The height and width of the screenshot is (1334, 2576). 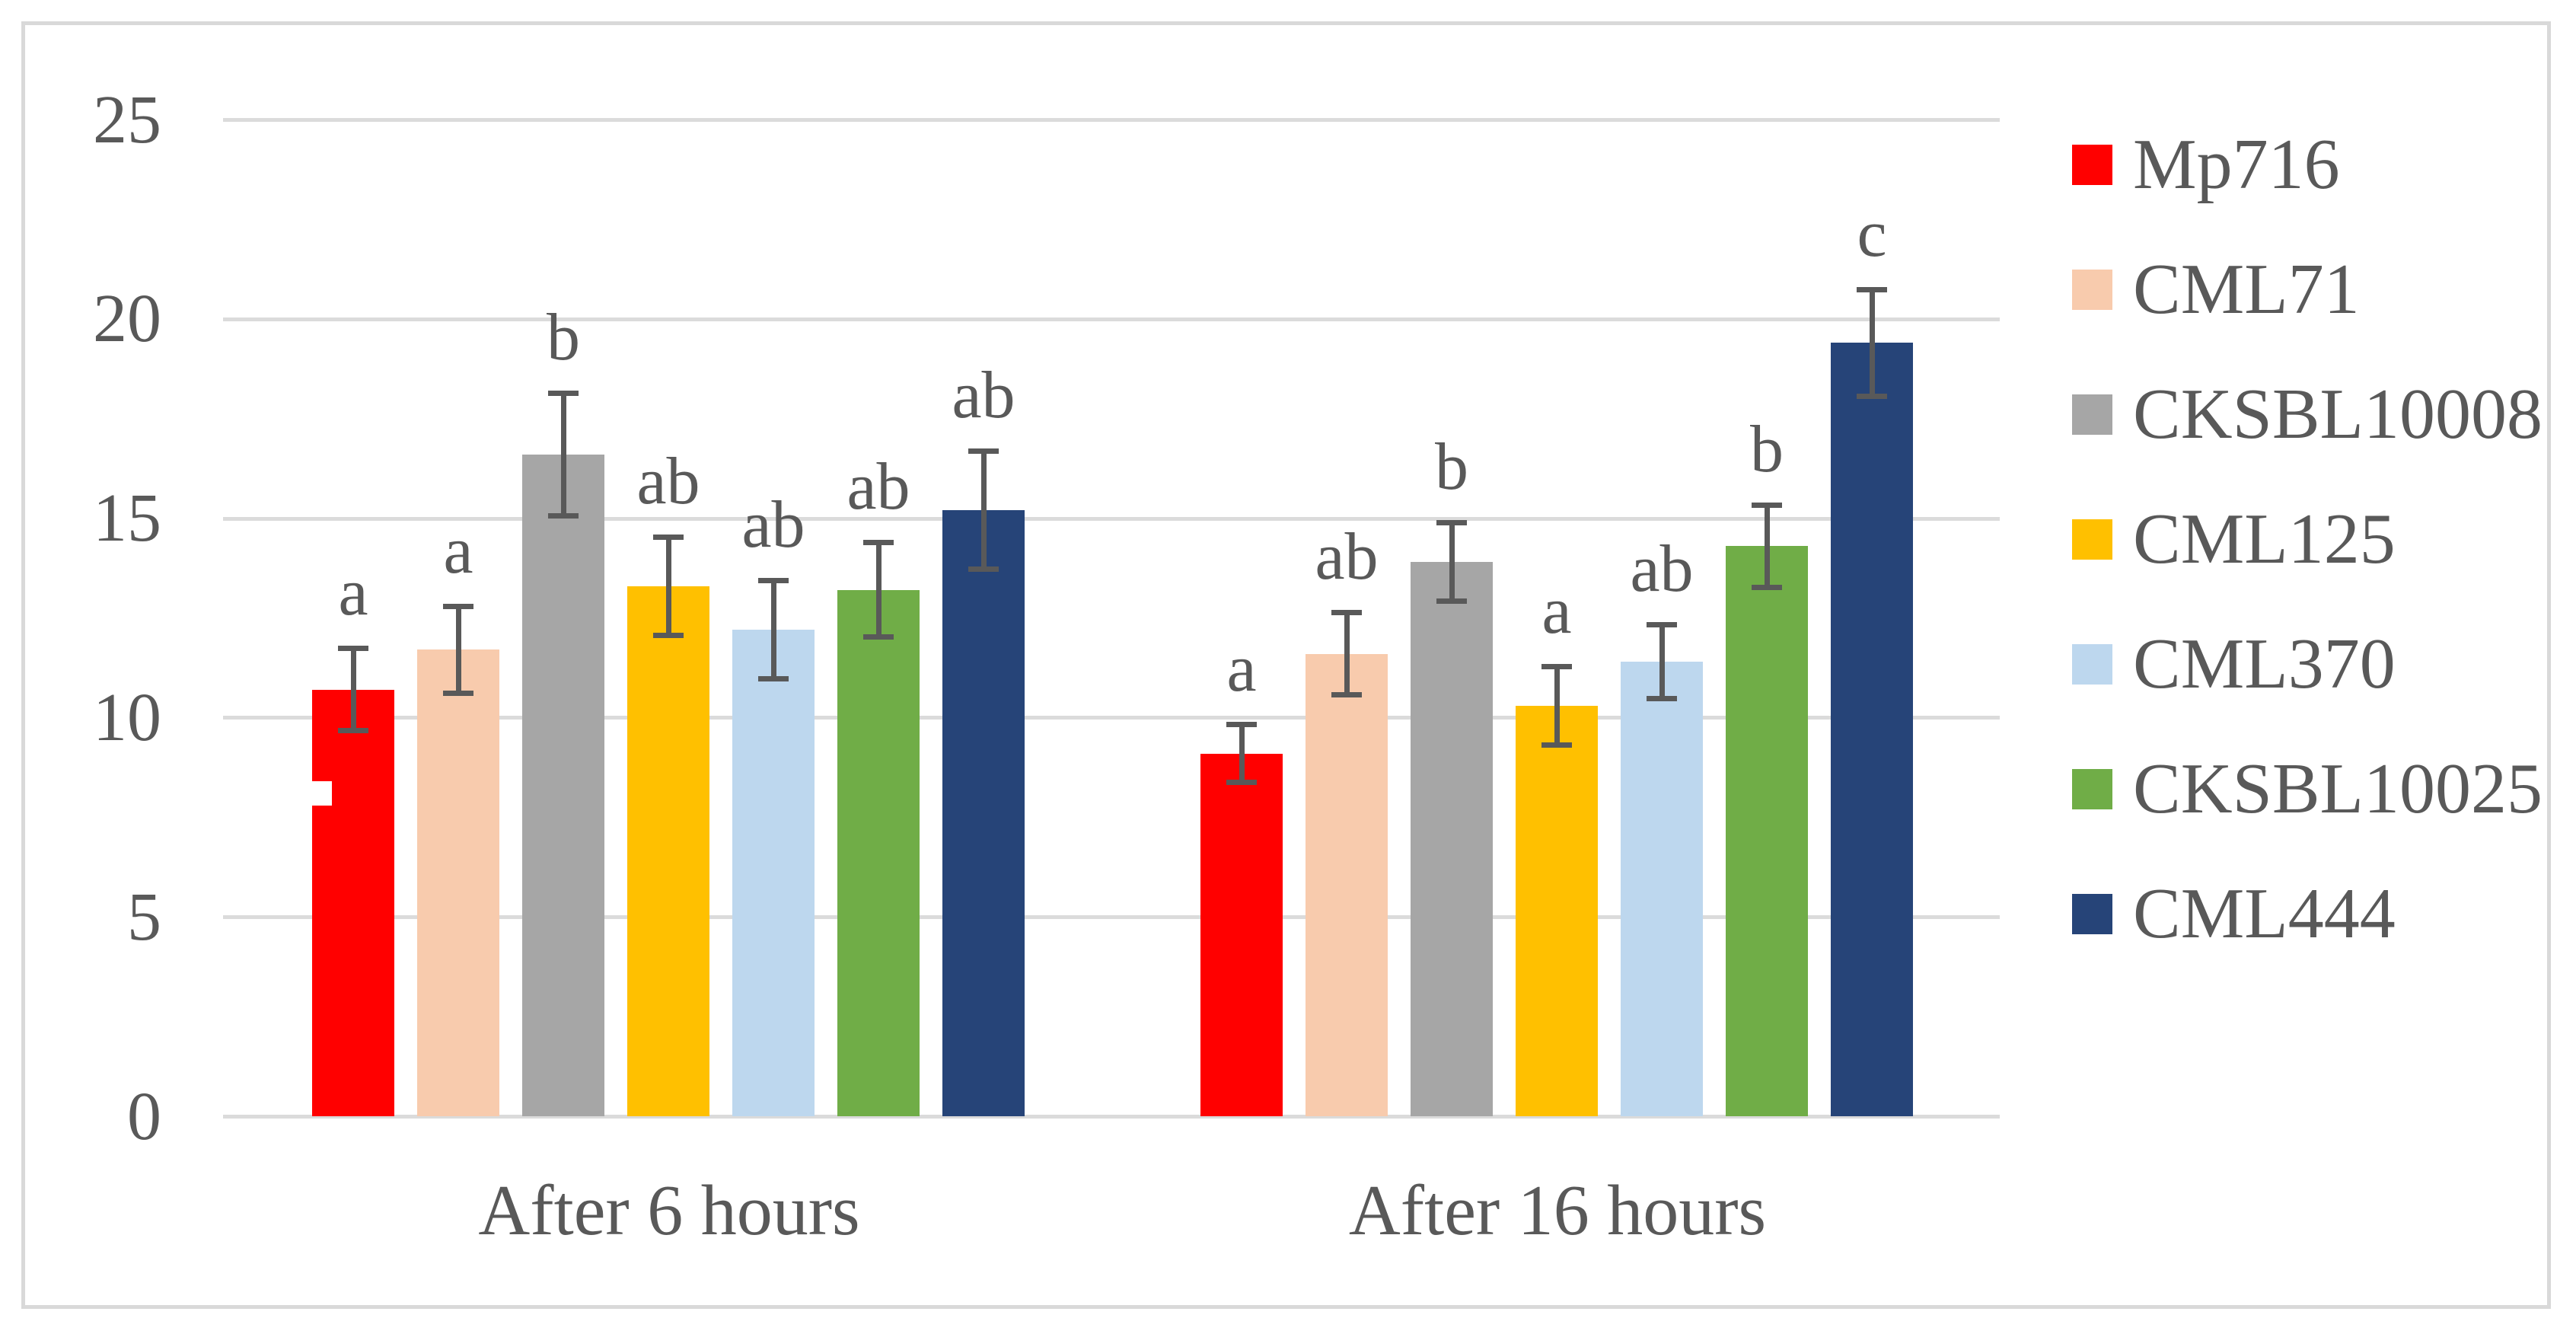 I want to click on significance-letter-CML444-group2: c, so click(x=1872, y=233).